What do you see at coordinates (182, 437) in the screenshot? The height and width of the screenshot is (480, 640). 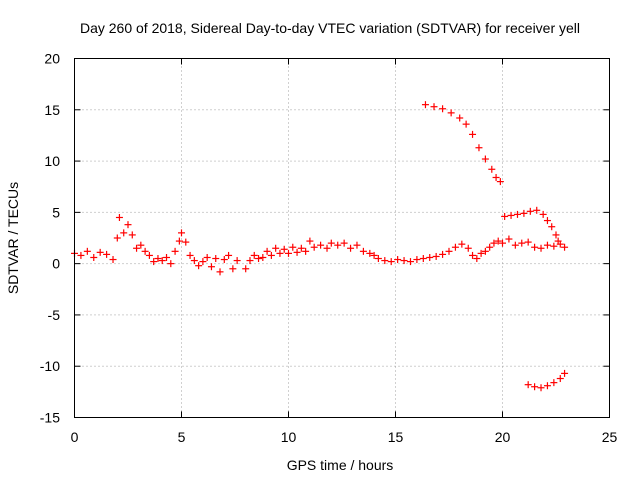 I see `x-tick-label: 5` at bounding box center [182, 437].